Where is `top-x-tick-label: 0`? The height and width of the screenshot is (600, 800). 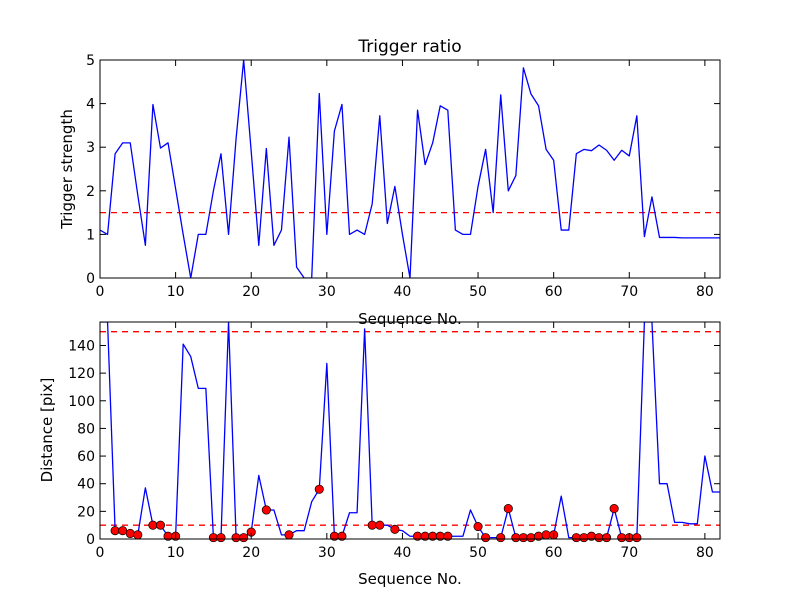
top-x-tick-label: 0 is located at coordinates (100, 292).